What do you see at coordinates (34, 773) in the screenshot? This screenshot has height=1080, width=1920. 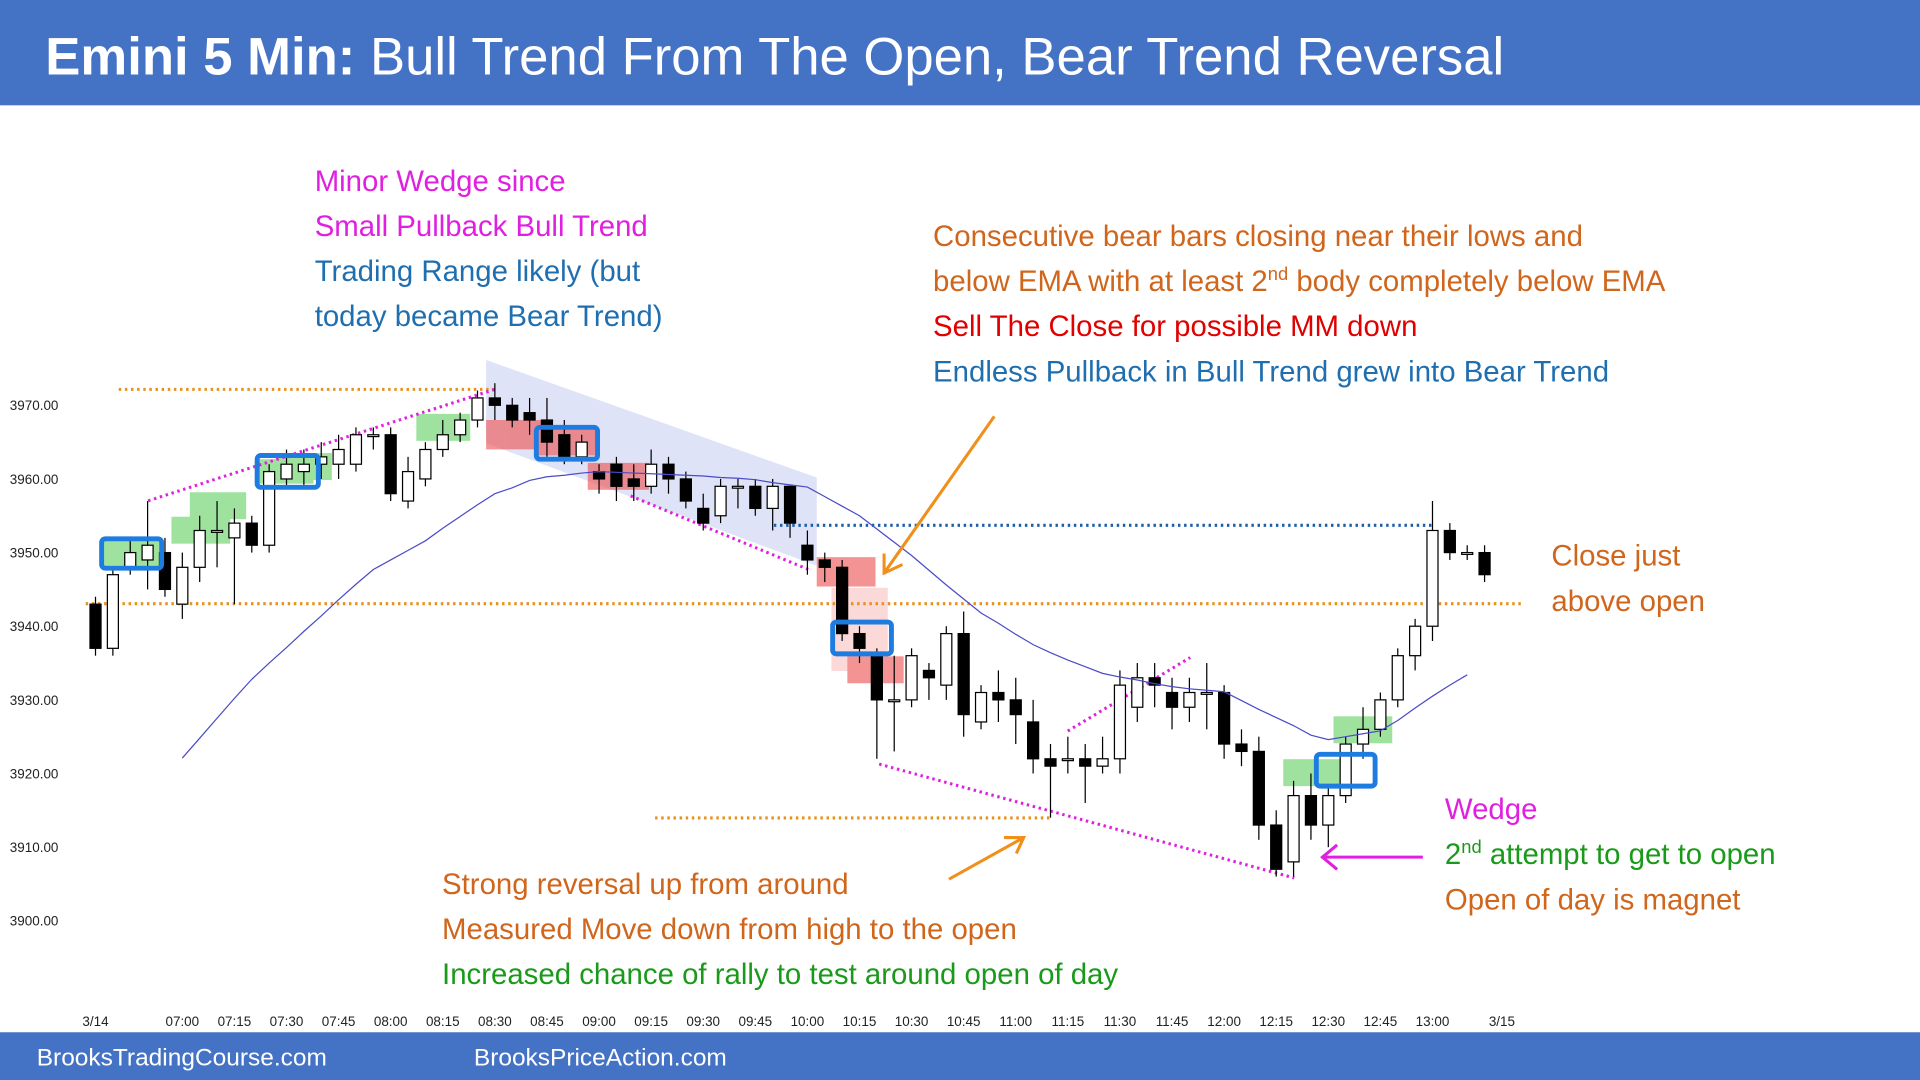 I see `y-tick-label: 3920.00` at bounding box center [34, 773].